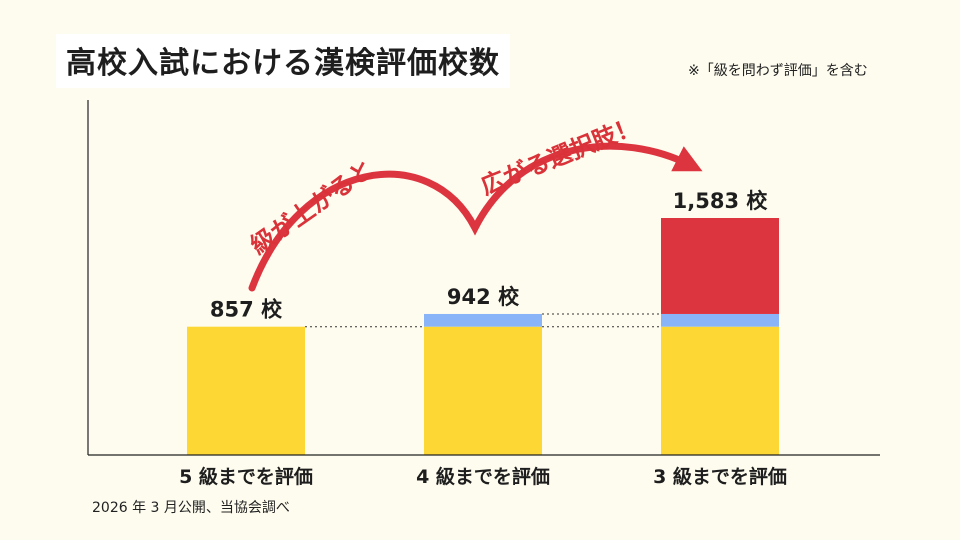 This screenshot has height=540, width=960. What do you see at coordinates (475, 217) in the screenshot?
I see `trend-arrow` at bounding box center [475, 217].